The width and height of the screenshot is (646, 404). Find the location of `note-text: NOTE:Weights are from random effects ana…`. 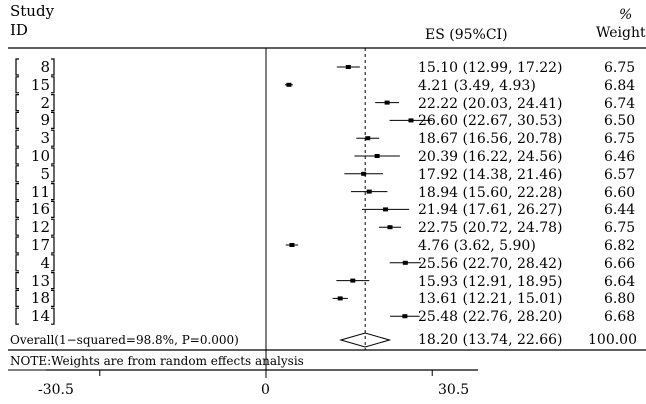

note-text: NOTE:Weights are from random effects ana… is located at coordinates (157, 361).